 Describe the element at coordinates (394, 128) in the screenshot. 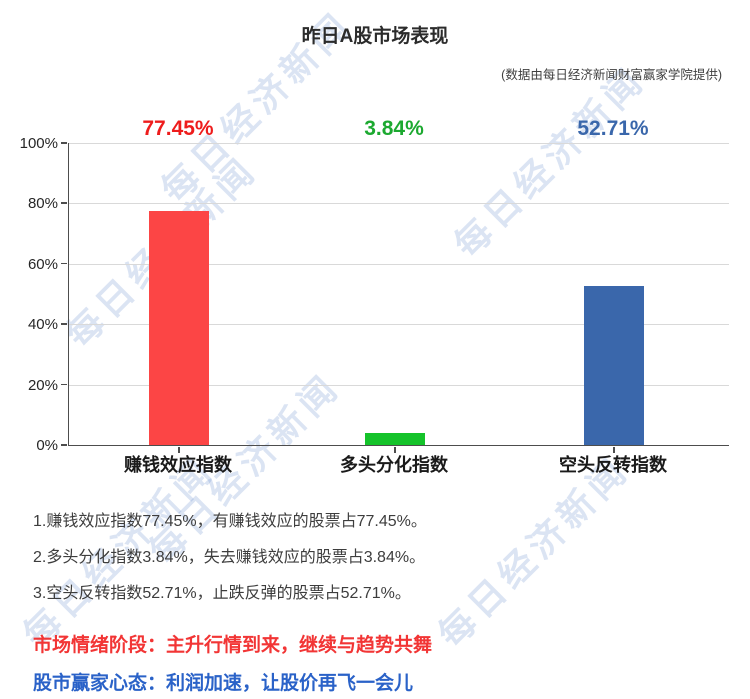

I see `value-label-2: 3.84%` at that location.